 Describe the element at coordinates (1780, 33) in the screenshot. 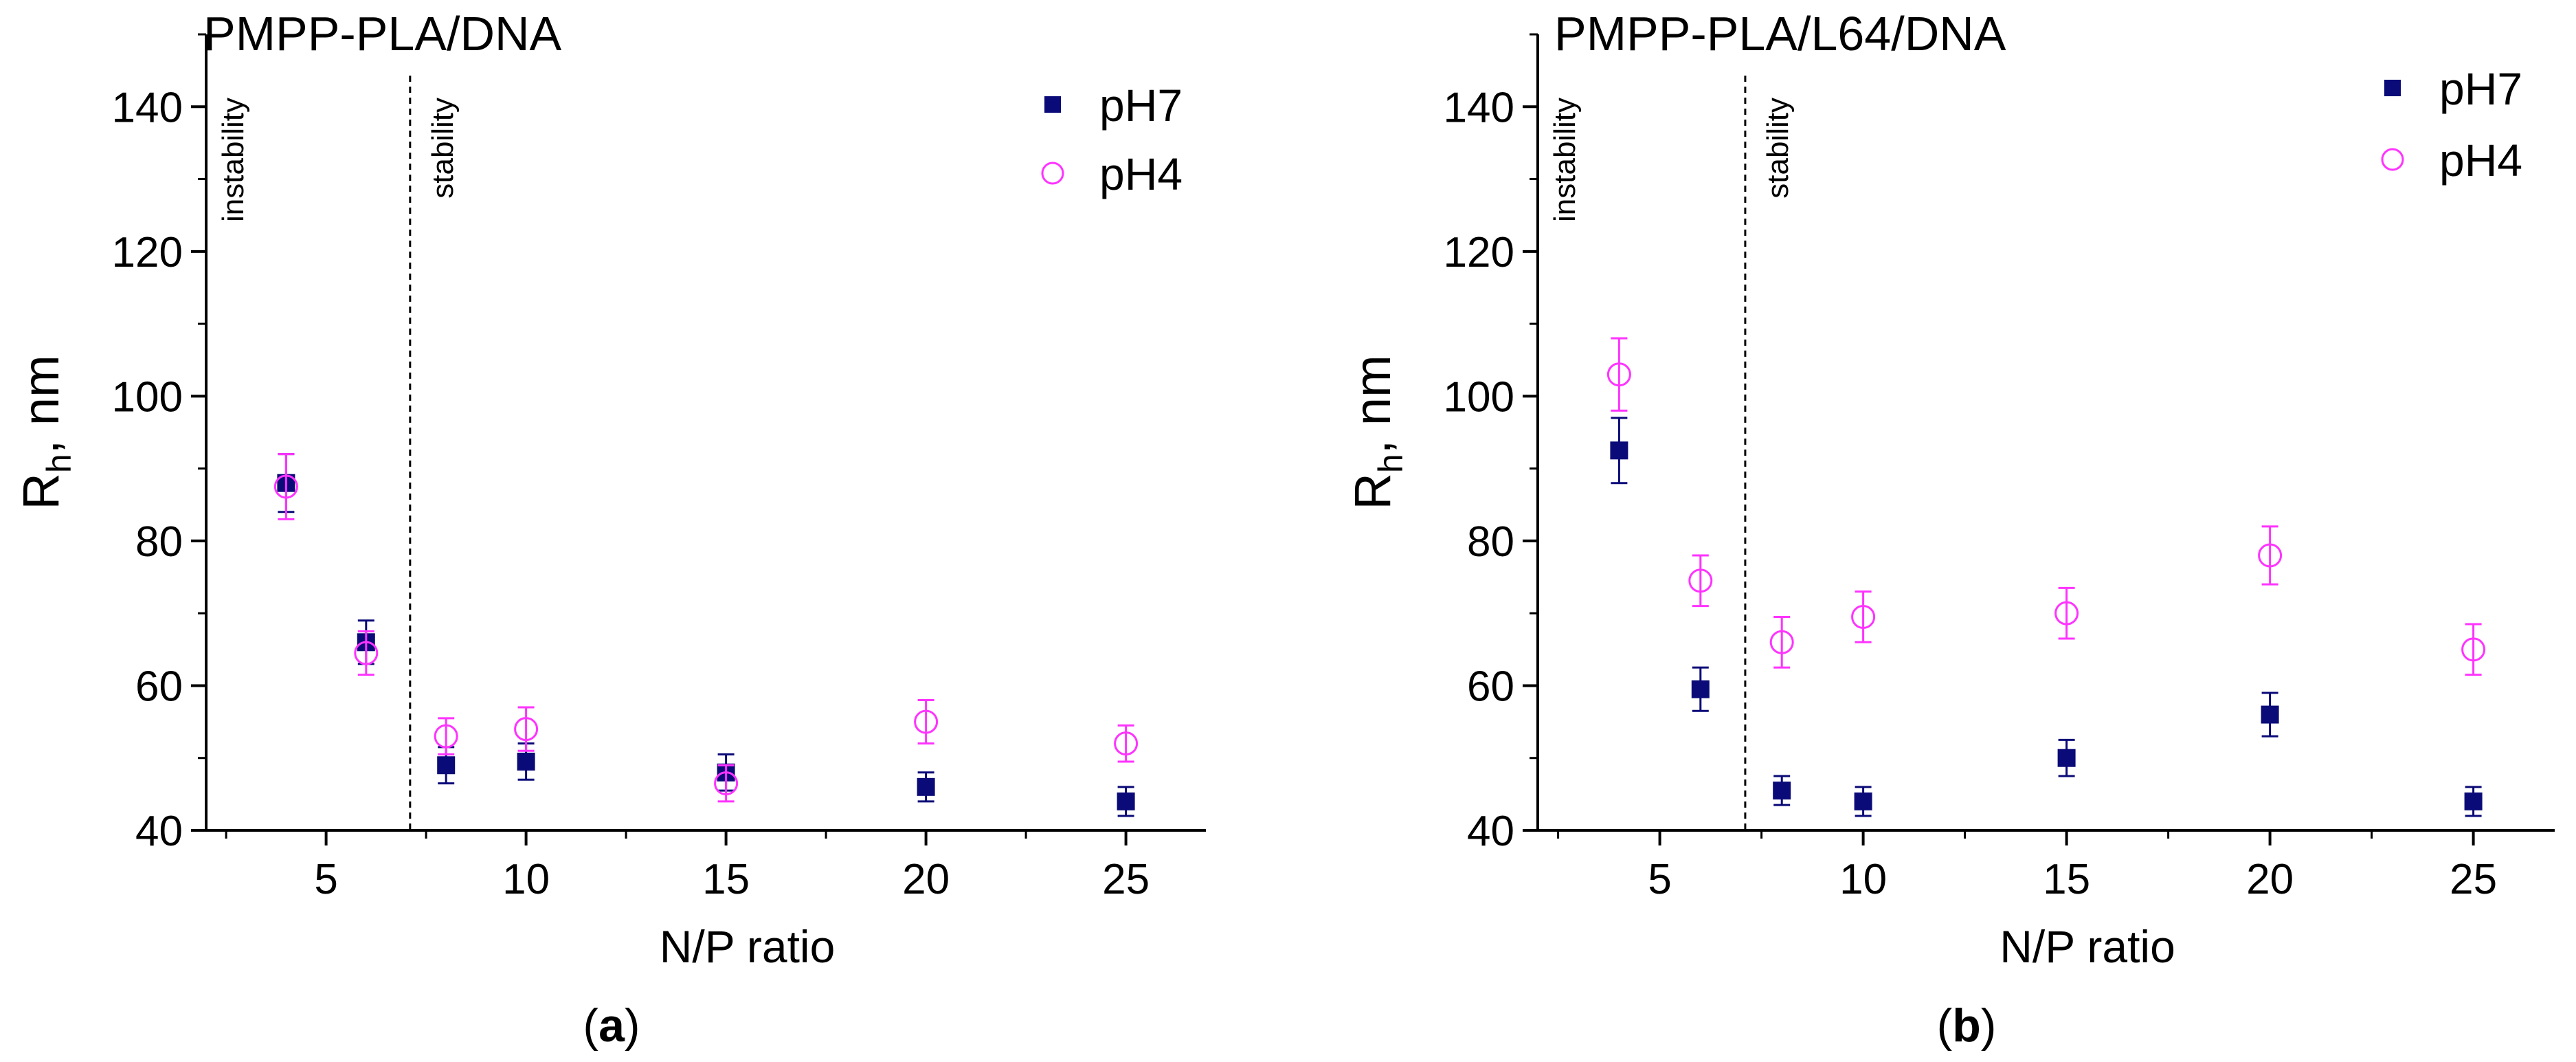

I see `chart-title: PMPP-PLA/L64/DNA` at that location.